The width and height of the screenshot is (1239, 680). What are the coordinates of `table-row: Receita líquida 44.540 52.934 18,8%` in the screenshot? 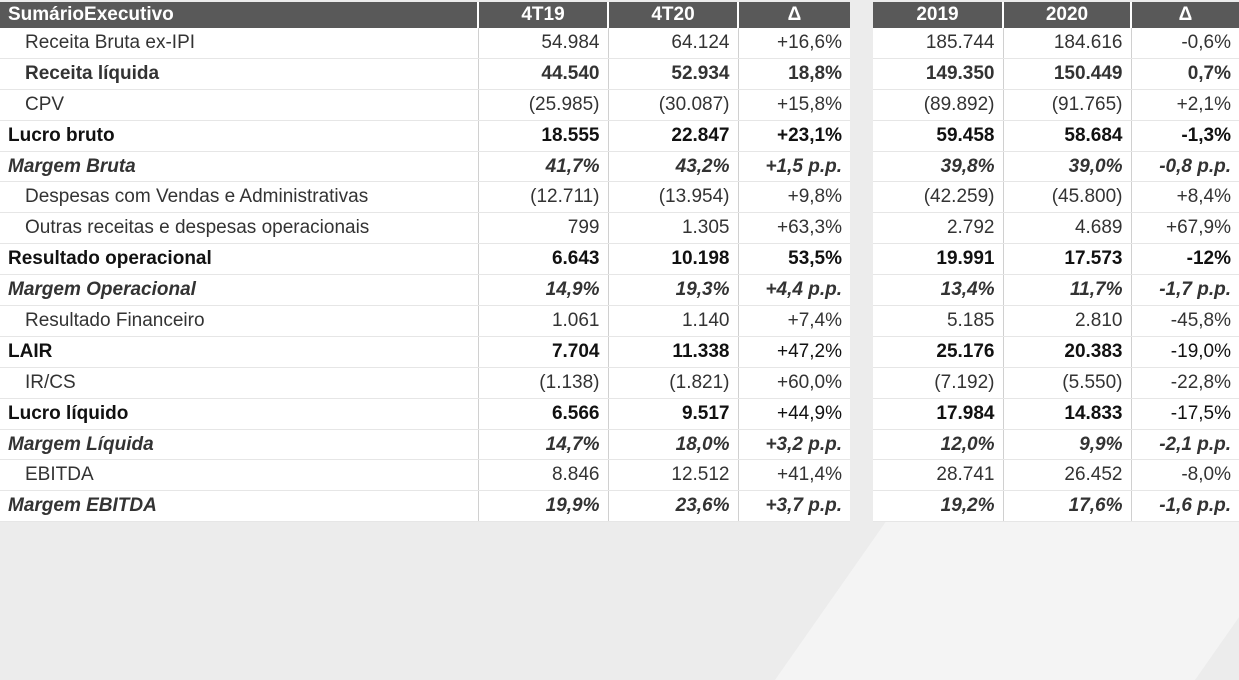 It's located at (425, 74).